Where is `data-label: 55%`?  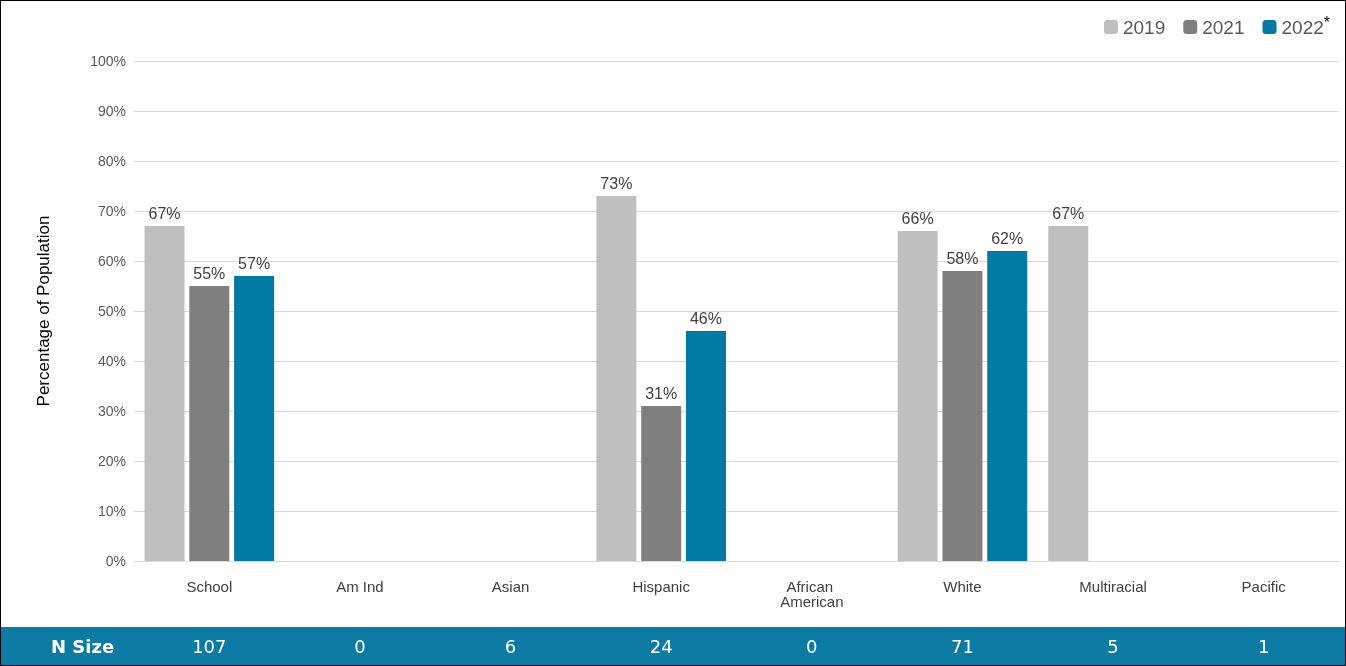
data-label: 55% is located at coordinates (209, 273).